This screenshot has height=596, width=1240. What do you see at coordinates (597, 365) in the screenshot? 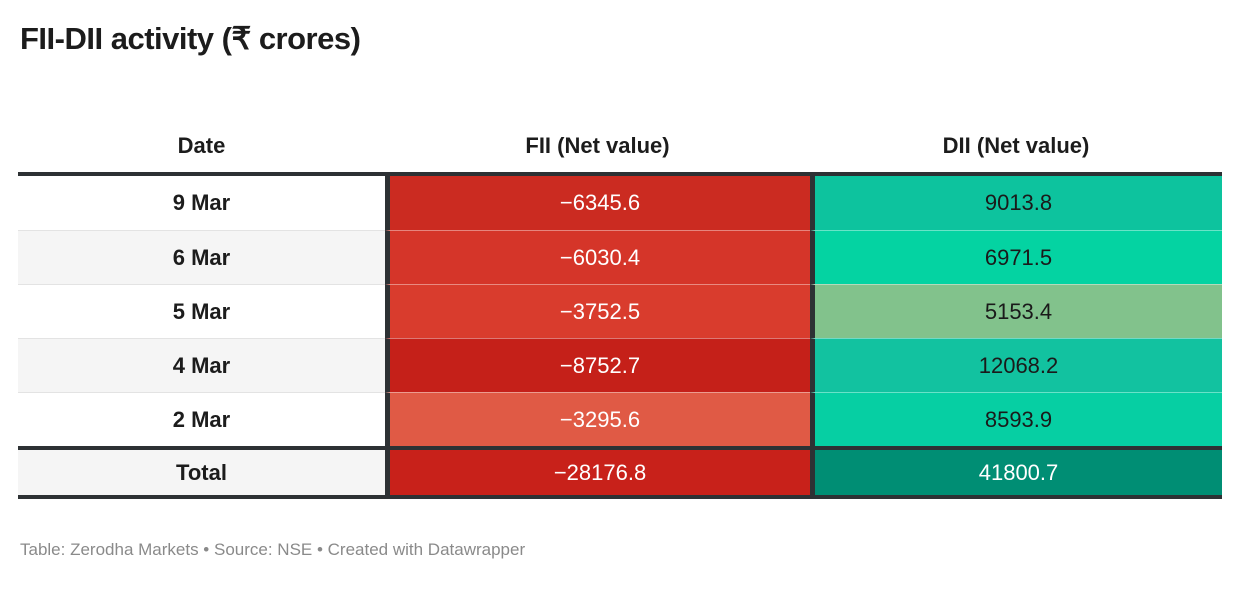
I see `fii-value-cell: −8752.7` at bounding box center [597, 365].